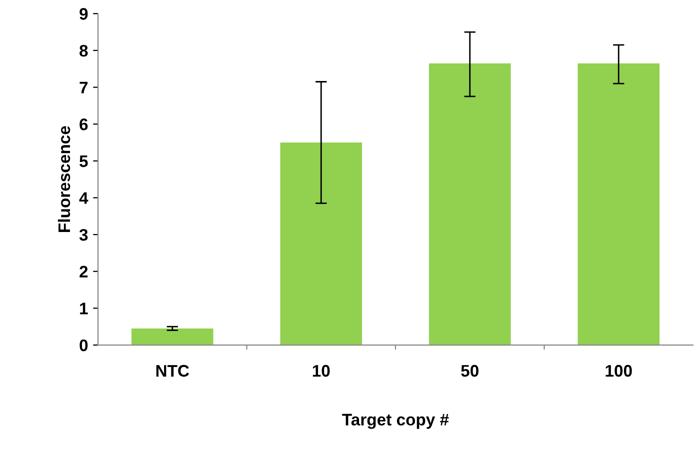 Image resolution: width=700 pixels, height=454 pixels. What do you see at coordinates (469, 370) in the screenshot?
I see `x-tick-label: 50` at bounding box center [469, 370].